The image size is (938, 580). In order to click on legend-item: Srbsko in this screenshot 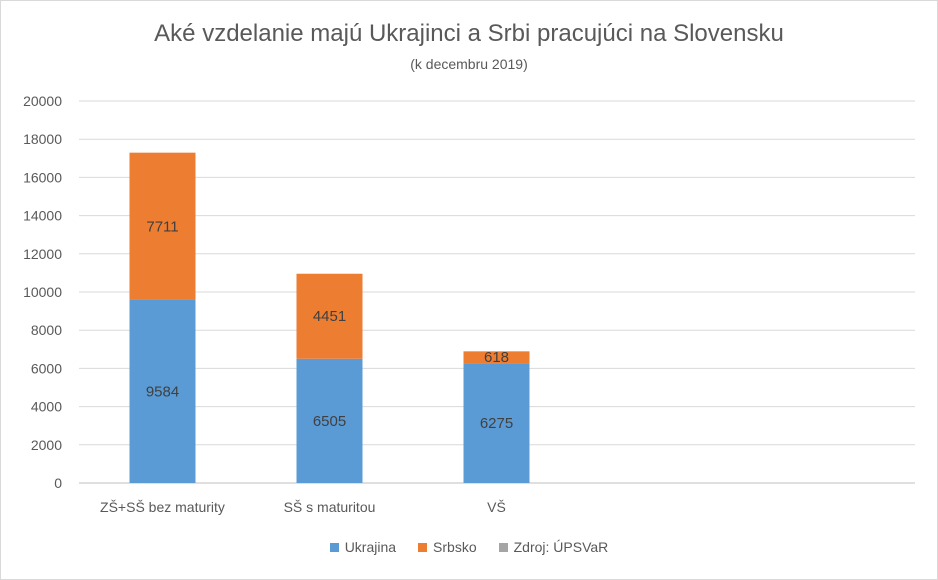, I will do `click(447, 547)`.